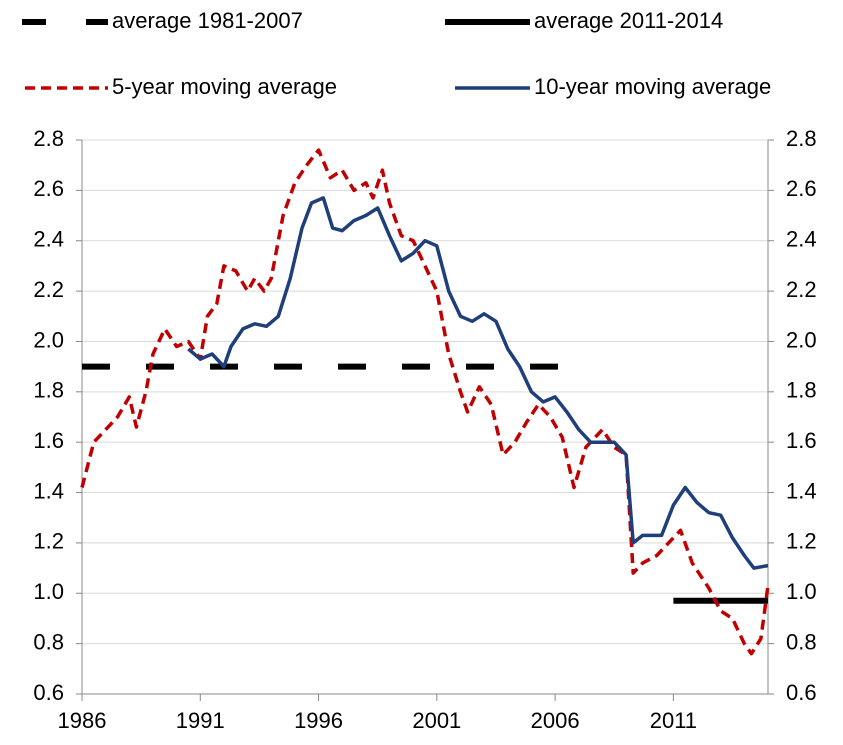 This screenshot has height=745, width=843. Describe the element at coordinates (801, 440) in the screenshot. I see `y2-tick-label: 1.6` at that location.